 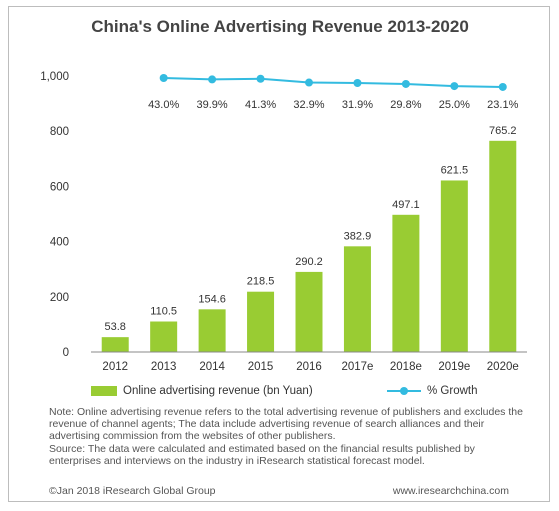 I want to click on y-axis: 0 200 400 600 800 1,000, so click(x=54, y=215).